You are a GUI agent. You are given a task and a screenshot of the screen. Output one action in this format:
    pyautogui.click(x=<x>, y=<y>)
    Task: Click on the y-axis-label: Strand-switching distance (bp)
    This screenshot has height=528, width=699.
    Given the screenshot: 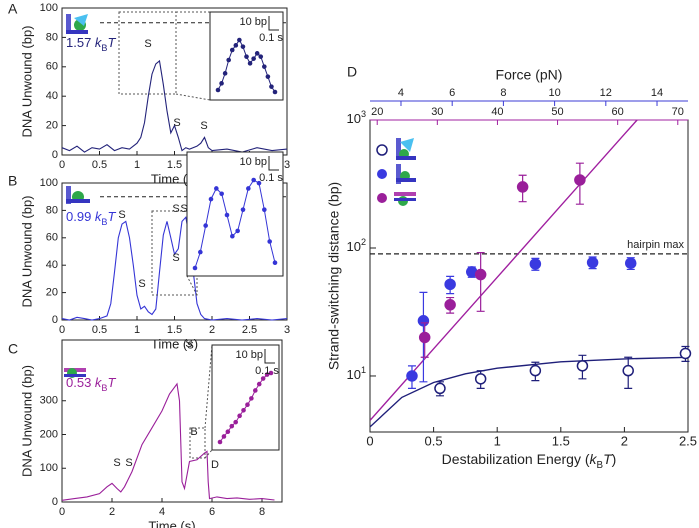 What is the action you would take?
    pyautogui.click(x=334, y=276)
    